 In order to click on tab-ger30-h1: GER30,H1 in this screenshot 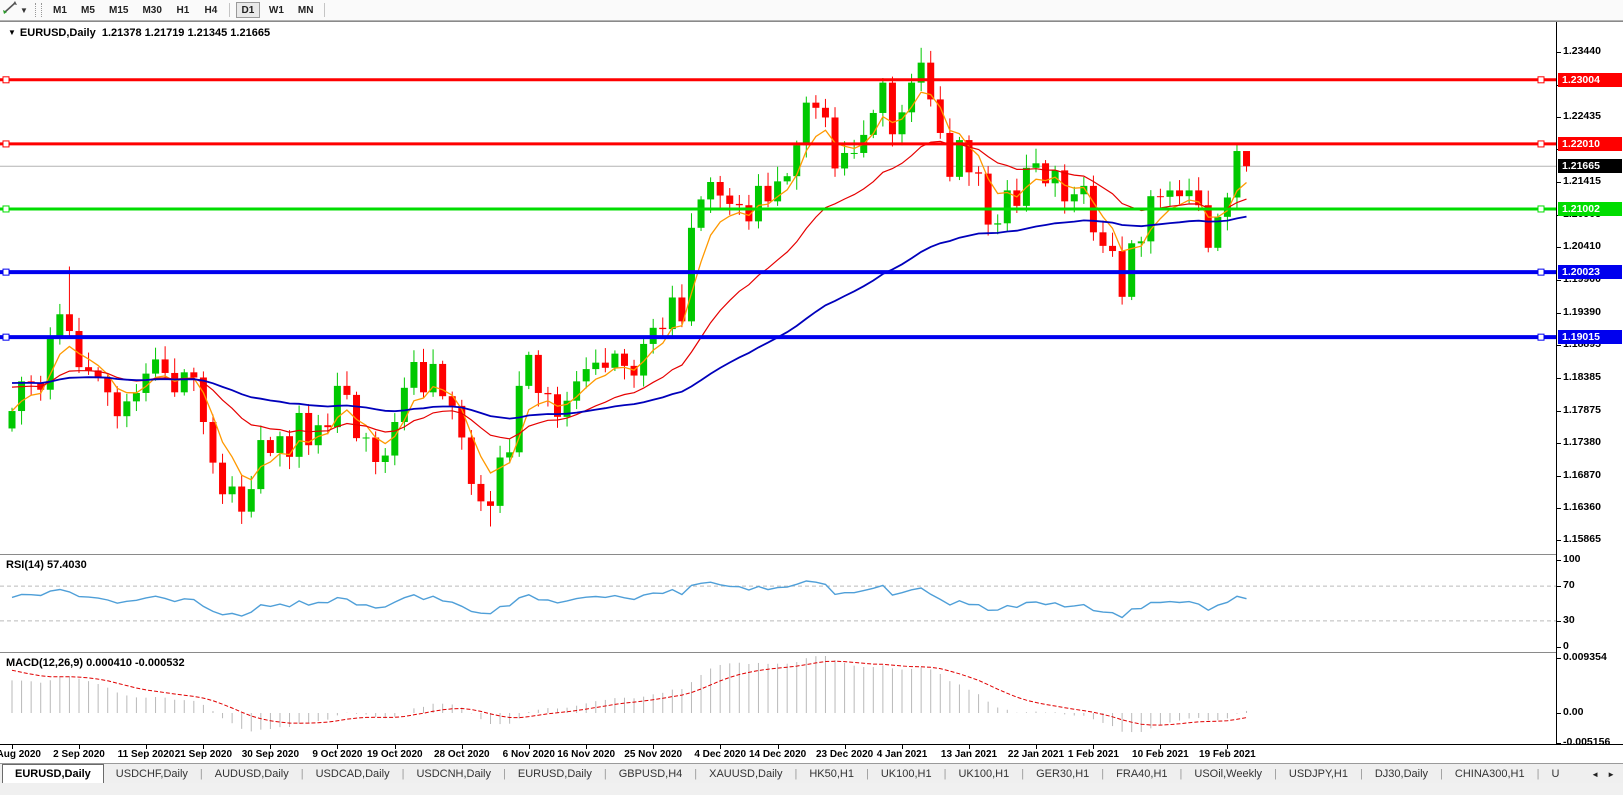, I will do `click(1063, 774)`.